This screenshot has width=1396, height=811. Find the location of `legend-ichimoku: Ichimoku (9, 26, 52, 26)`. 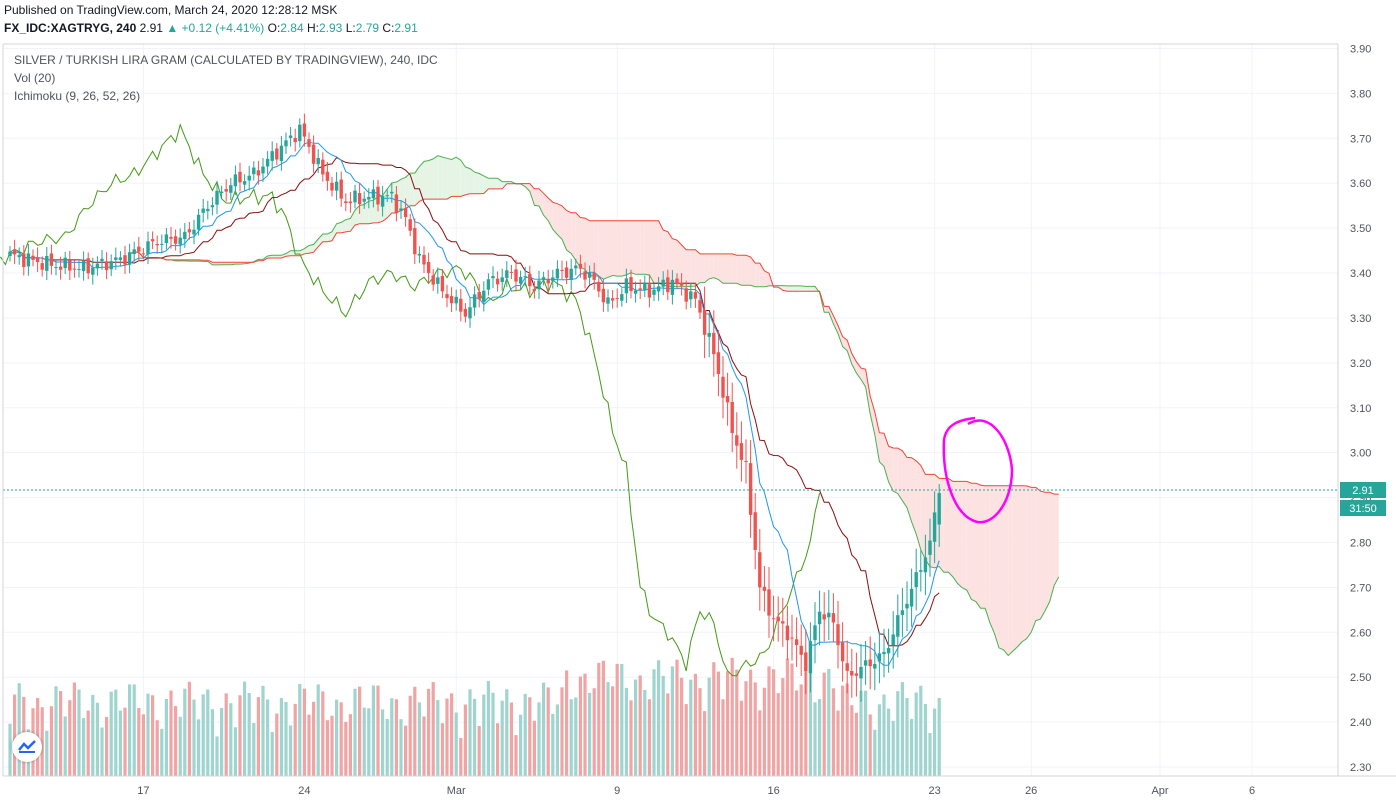

legend-ichimoku: Ichimoku (9, 26, 52, 26) is located at coordinates (77, 96).